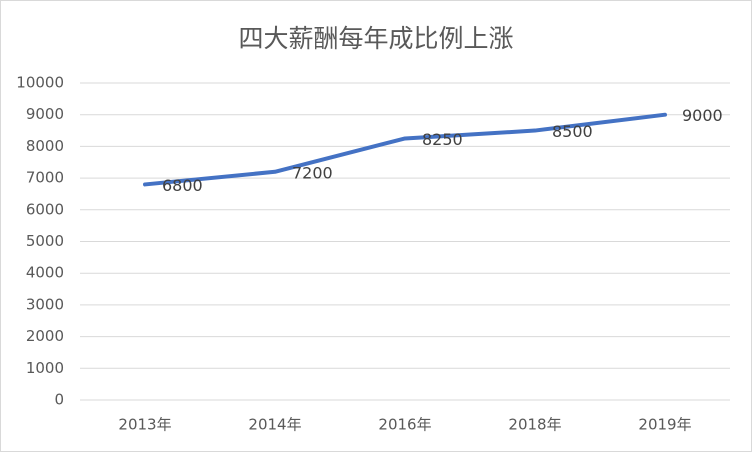 Image resolution: width=752 pixels, height=452 pixels. I want to click on line, so click(405, 149).